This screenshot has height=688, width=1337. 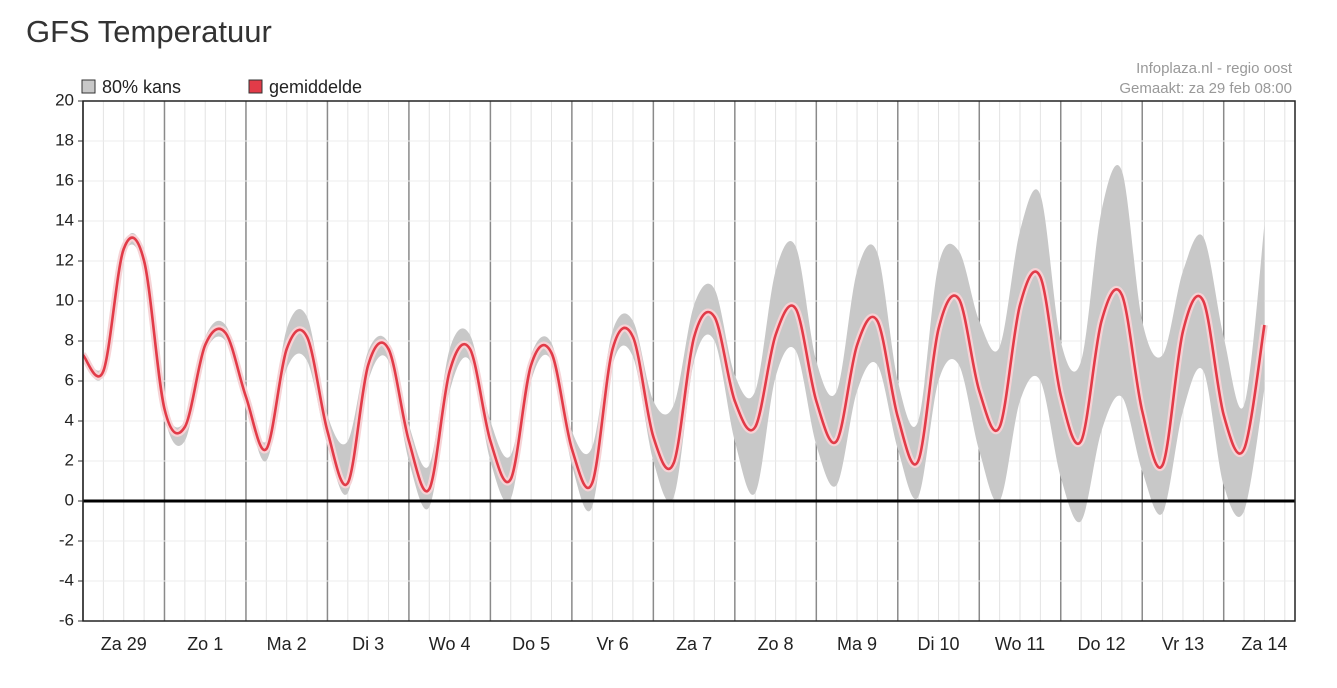 I want to click on x-tick-label: Ma 9, so click(x=857, y=644).